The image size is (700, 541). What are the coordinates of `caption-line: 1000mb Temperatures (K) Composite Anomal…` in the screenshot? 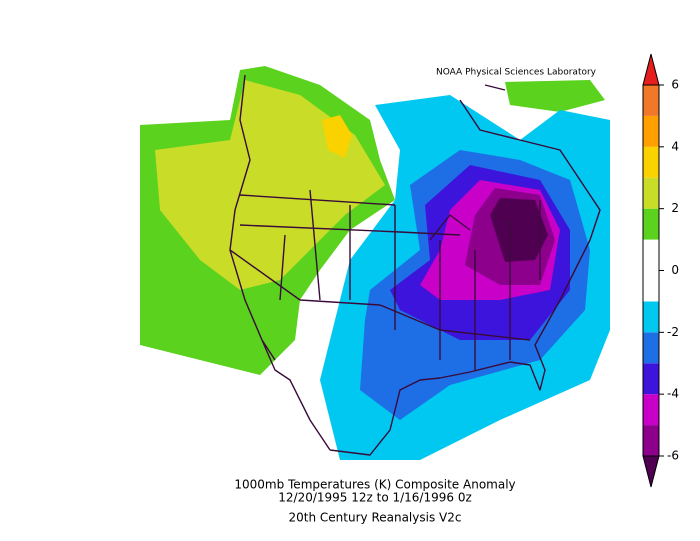 It's located at (374, 485).